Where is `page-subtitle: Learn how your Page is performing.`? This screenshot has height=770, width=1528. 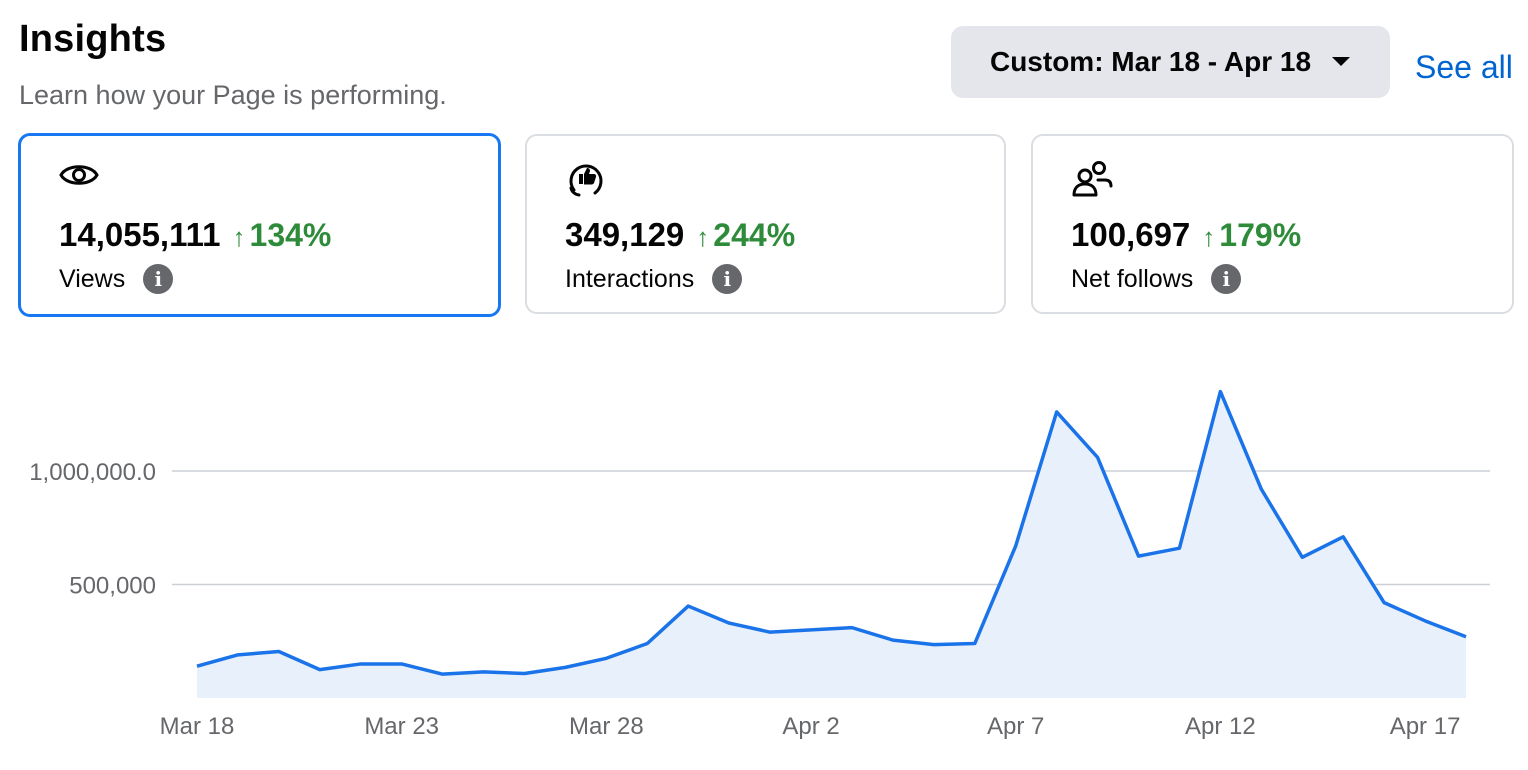
page-subtitle: Learn how your Page is performing. is located at coordinates (233, 95).